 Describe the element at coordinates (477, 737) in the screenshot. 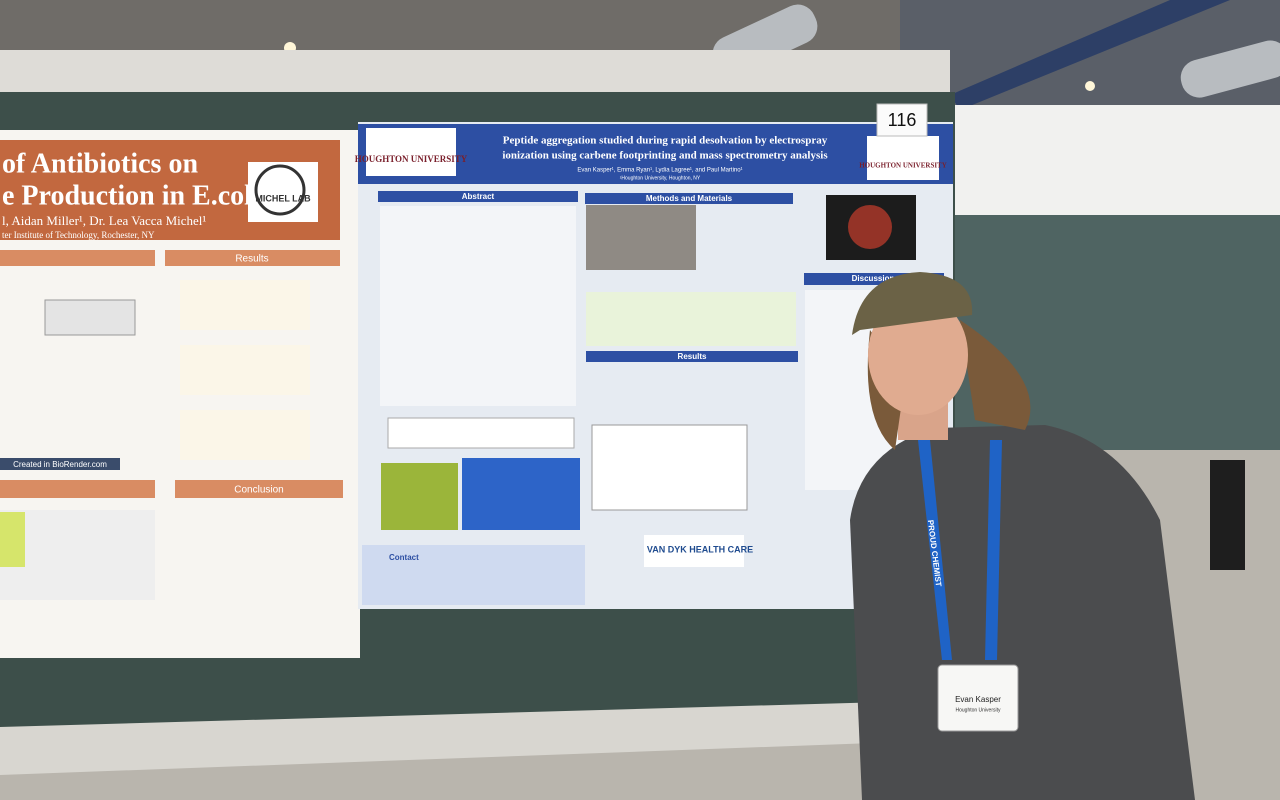

I see `board-frame-bottom` at that location.